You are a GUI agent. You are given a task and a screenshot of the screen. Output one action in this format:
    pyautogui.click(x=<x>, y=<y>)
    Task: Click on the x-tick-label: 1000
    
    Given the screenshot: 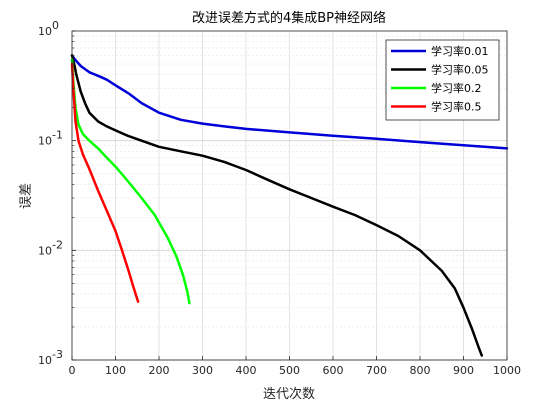 What is the action you would take?
    pyautogui.click(x=507, y=370)
    